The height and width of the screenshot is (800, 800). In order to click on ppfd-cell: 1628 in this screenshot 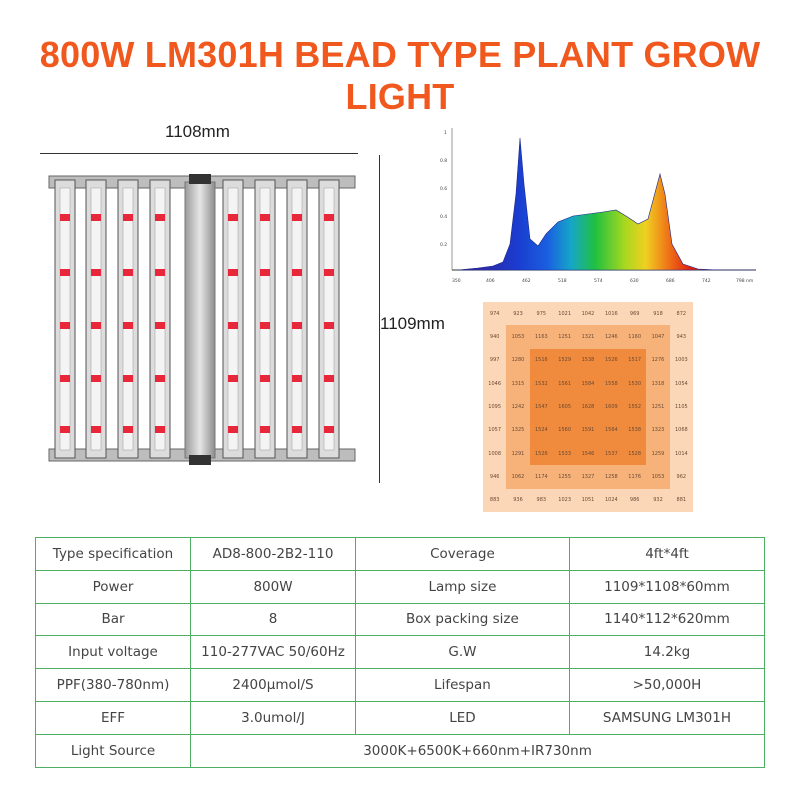, I will do `click(588, 407)`.